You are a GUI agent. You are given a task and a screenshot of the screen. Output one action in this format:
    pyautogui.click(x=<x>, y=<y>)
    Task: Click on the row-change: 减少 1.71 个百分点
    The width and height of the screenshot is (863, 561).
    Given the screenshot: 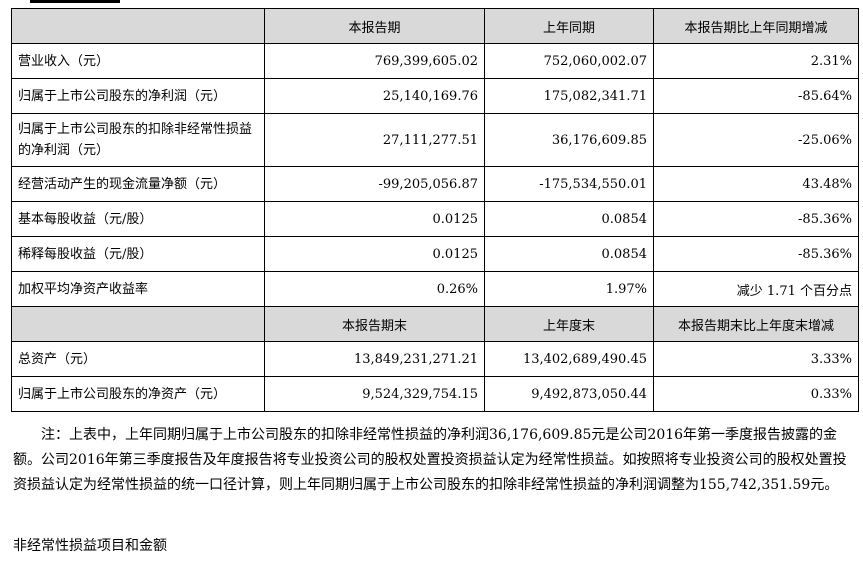 What is the action you would take?
    pyautogui.click(x=756, y=289)
    